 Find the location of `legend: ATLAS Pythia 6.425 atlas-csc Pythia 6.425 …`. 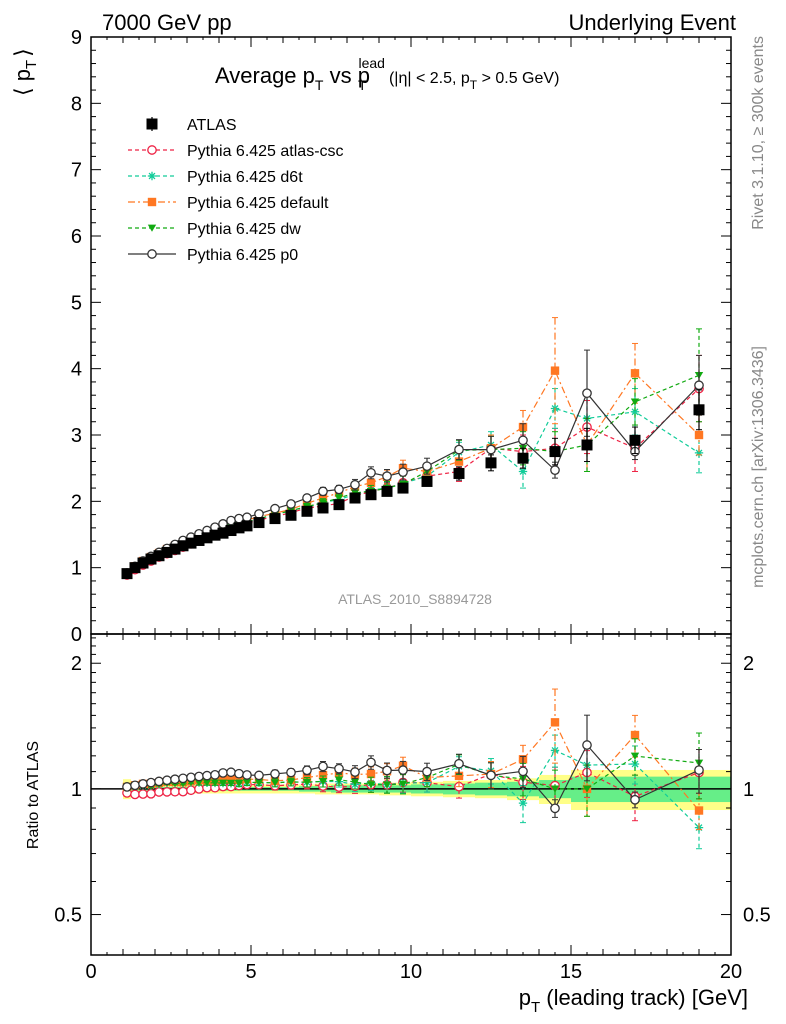

legend: ATLAS Pythia 6.425 atlas-csc Pythia 6.425 … is located at coordinates (236, 190).